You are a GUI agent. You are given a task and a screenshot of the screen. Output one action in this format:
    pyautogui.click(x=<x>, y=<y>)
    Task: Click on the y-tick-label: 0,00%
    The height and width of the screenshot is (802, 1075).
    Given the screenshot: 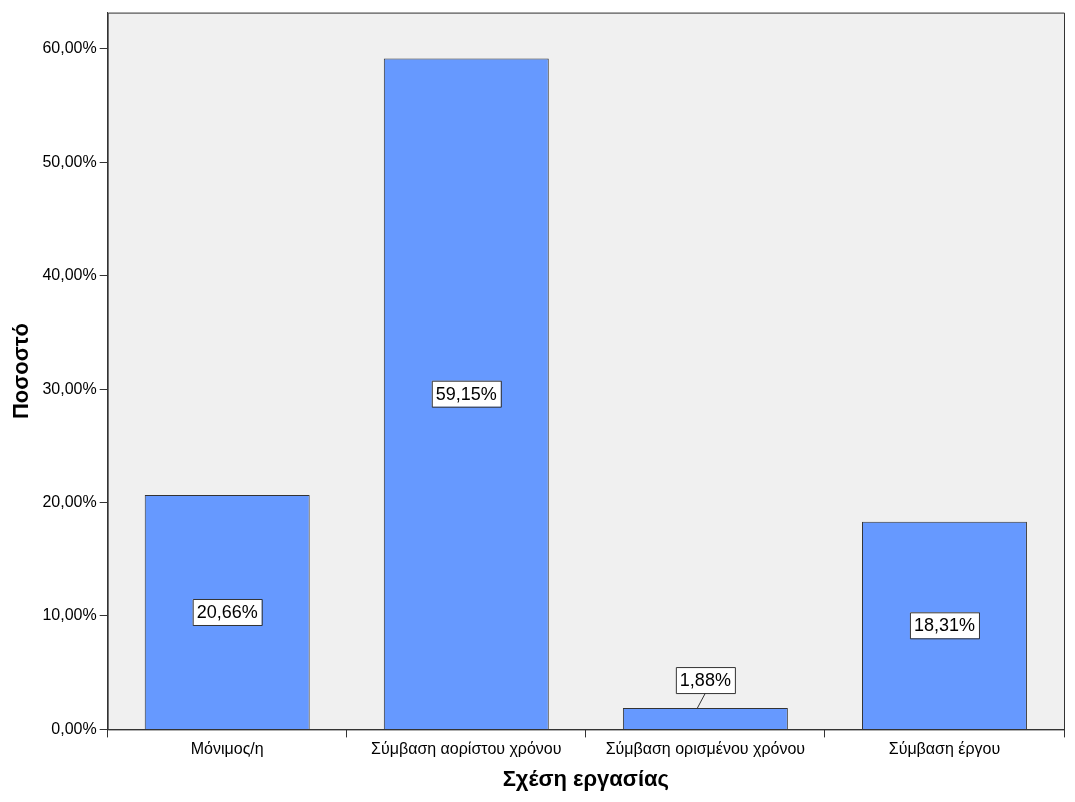 What is the action you would take?
    pyautogui.click(x=74, y=728)
    